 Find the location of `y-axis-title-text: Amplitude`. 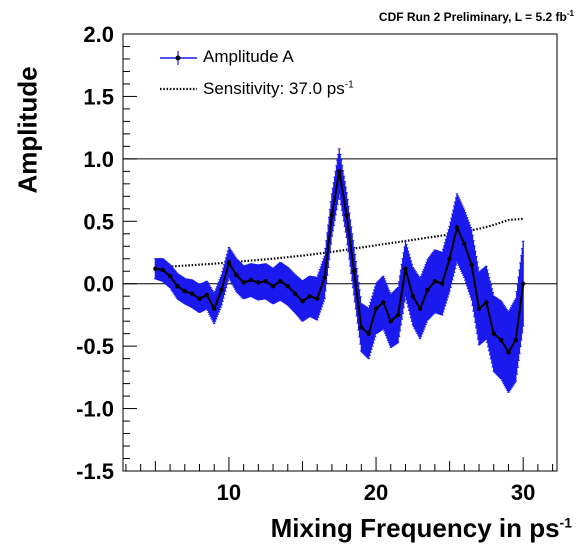

y-axis-title-text: Amplitude is located at coordinates (27, 130).